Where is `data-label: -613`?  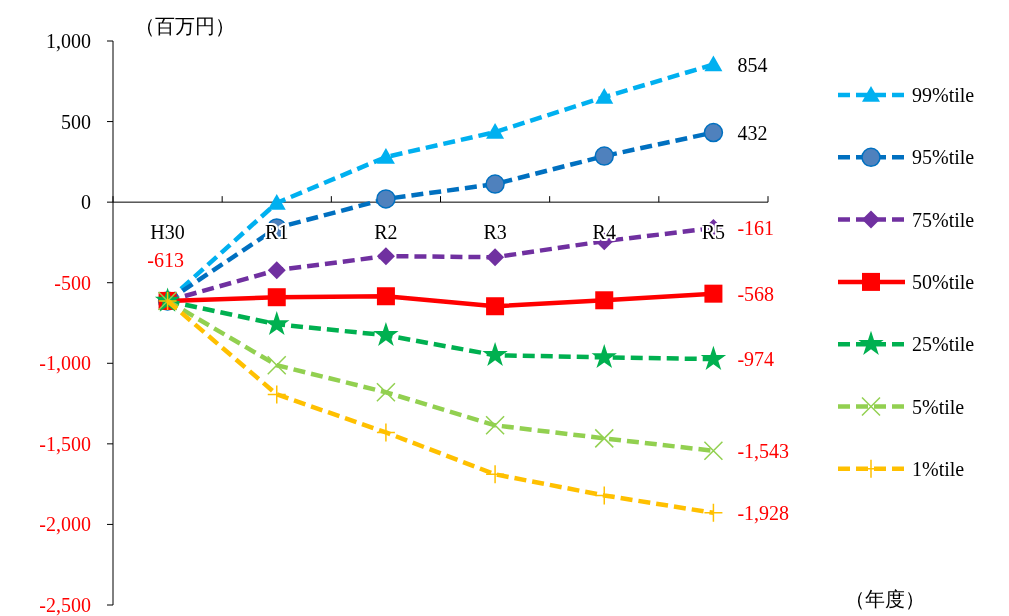 data-label: -613 is located at coordinates (165, 259).